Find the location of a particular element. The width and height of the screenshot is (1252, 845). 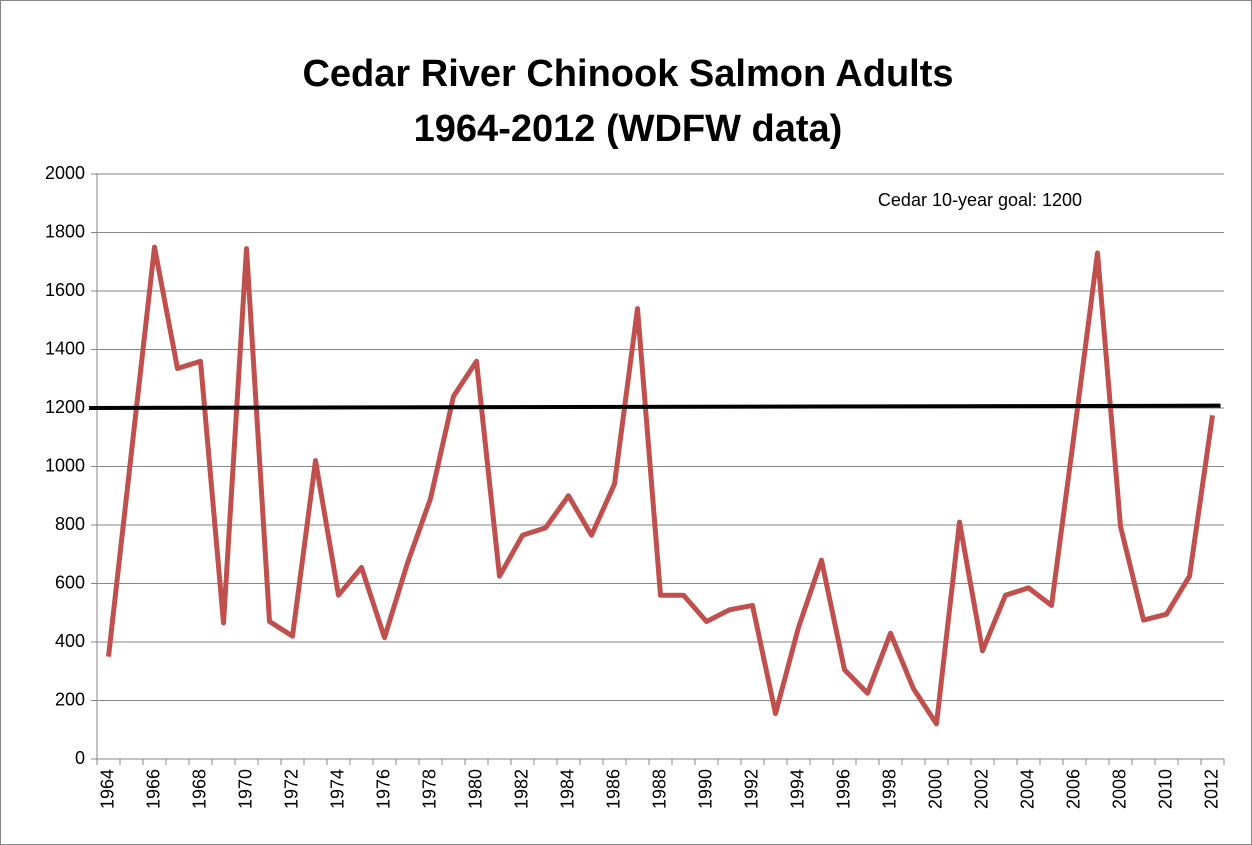

x-tick-label: 2002 is located at coordinates (981, 789).